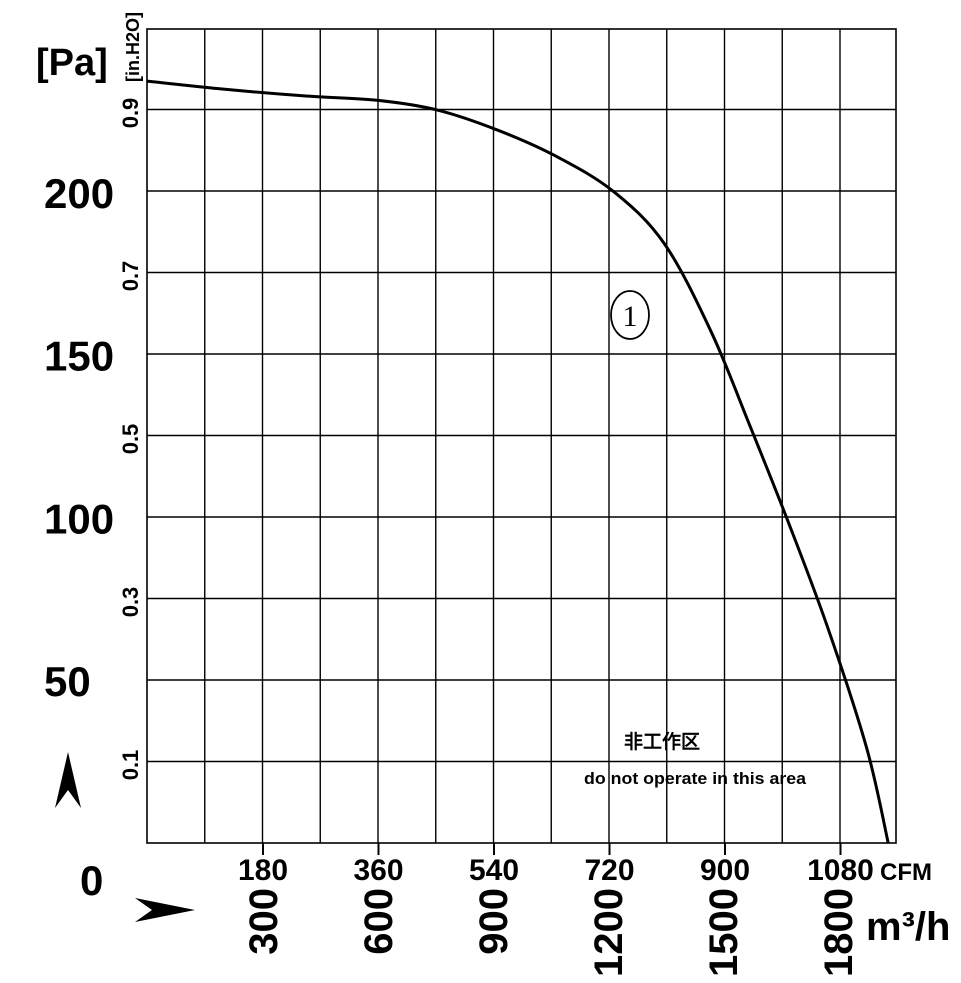  What do you see at coordinates (130, 765) in the screenshot?
I see `y-tick-inh2o-0.1: 0.1` at bounding box center [130, 765].